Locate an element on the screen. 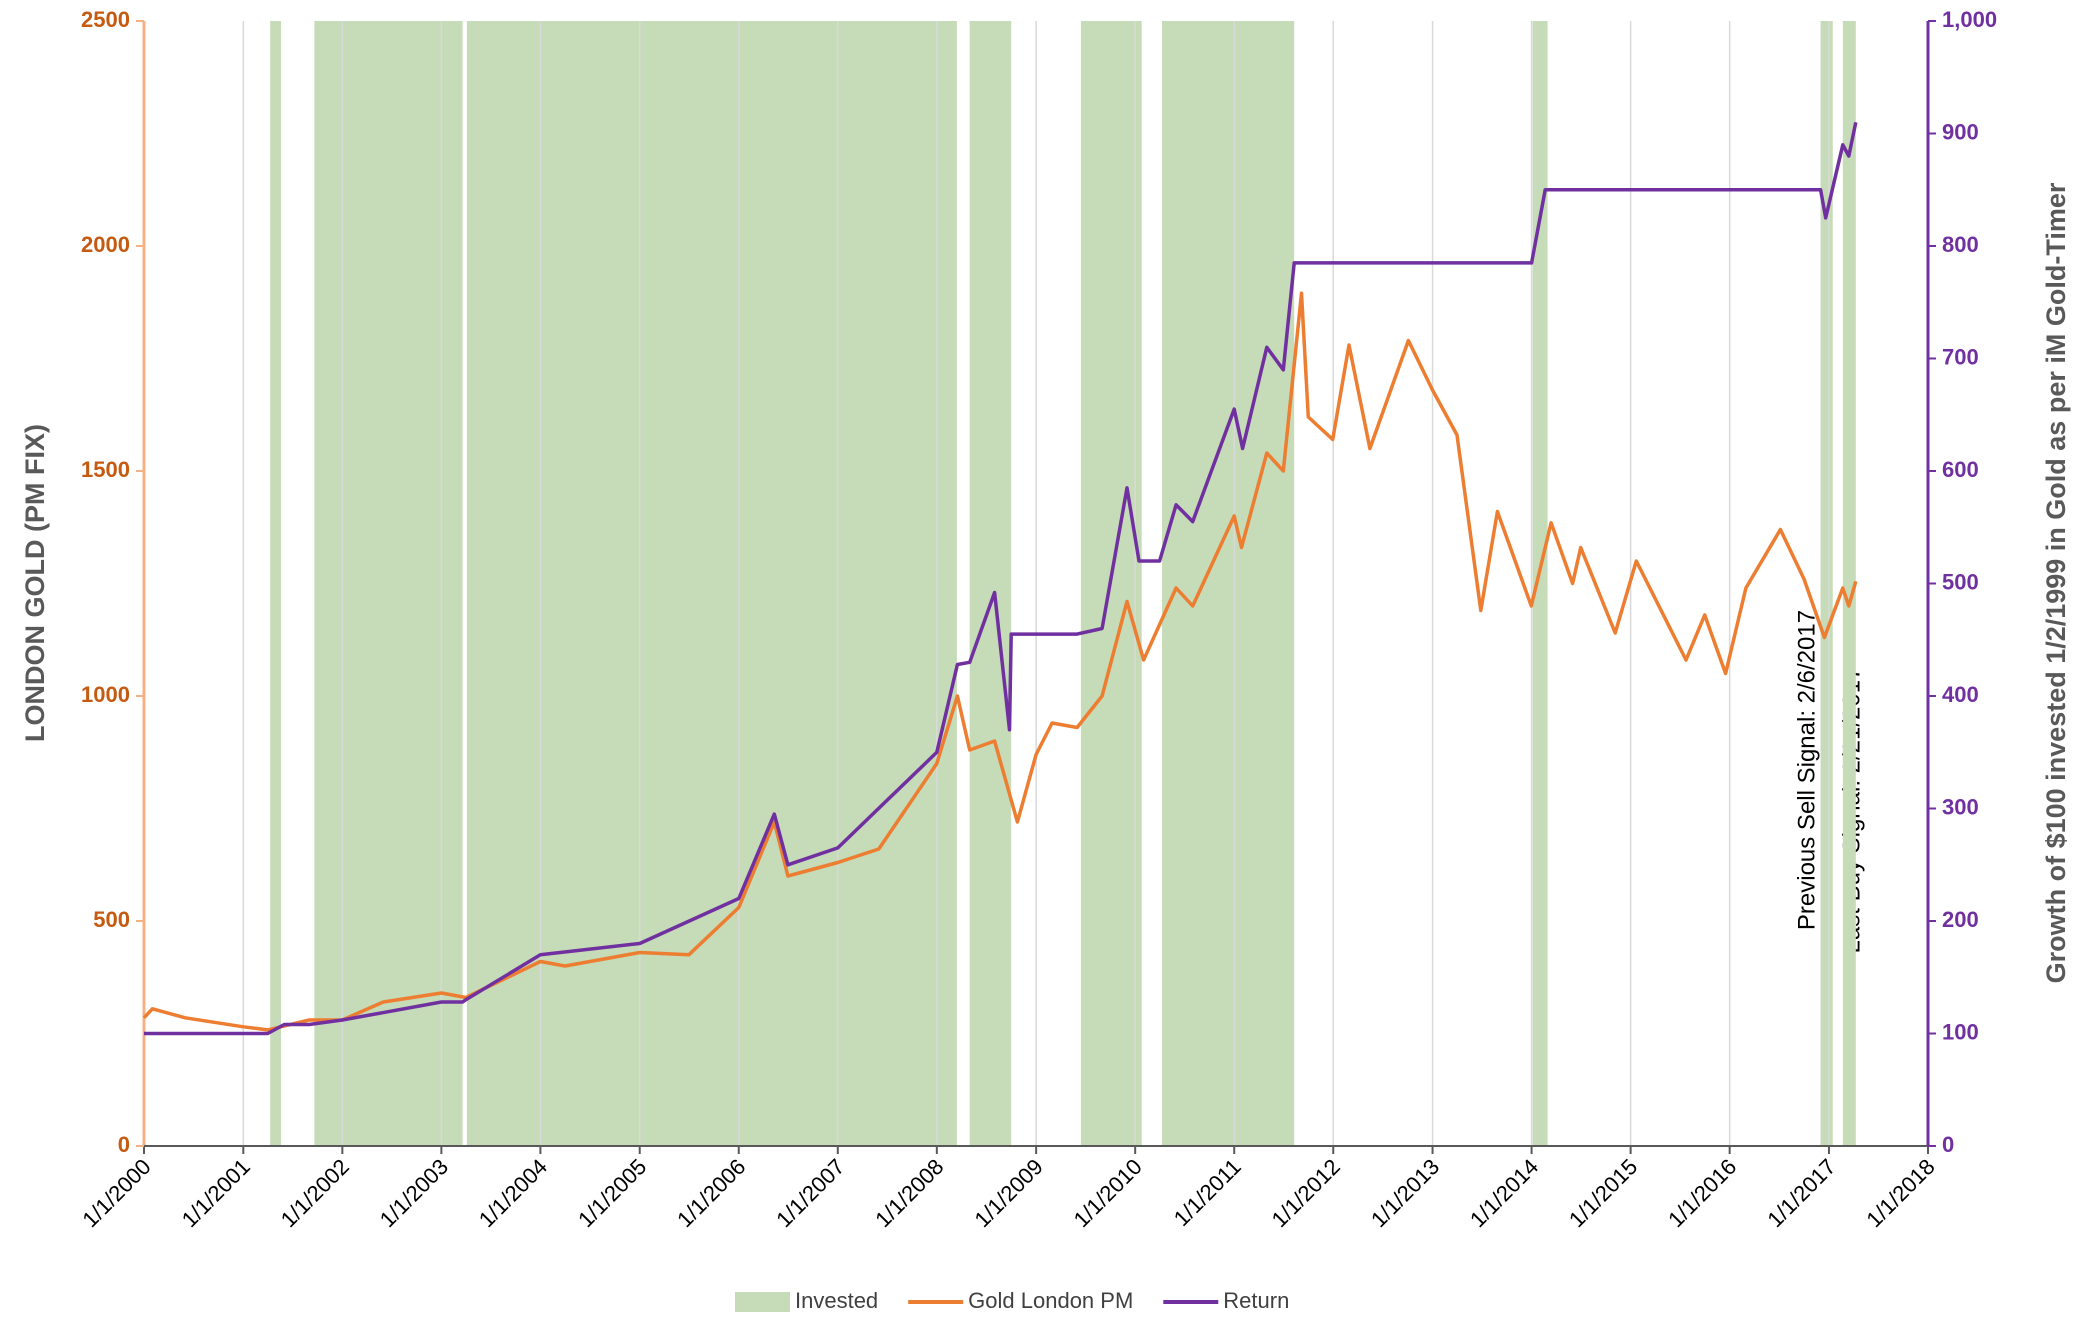 Image resolution: width=2092 pixels, height=1319 pixels. x-tick-label: 1/1/2014 is located at coordinates (1504, 1193).